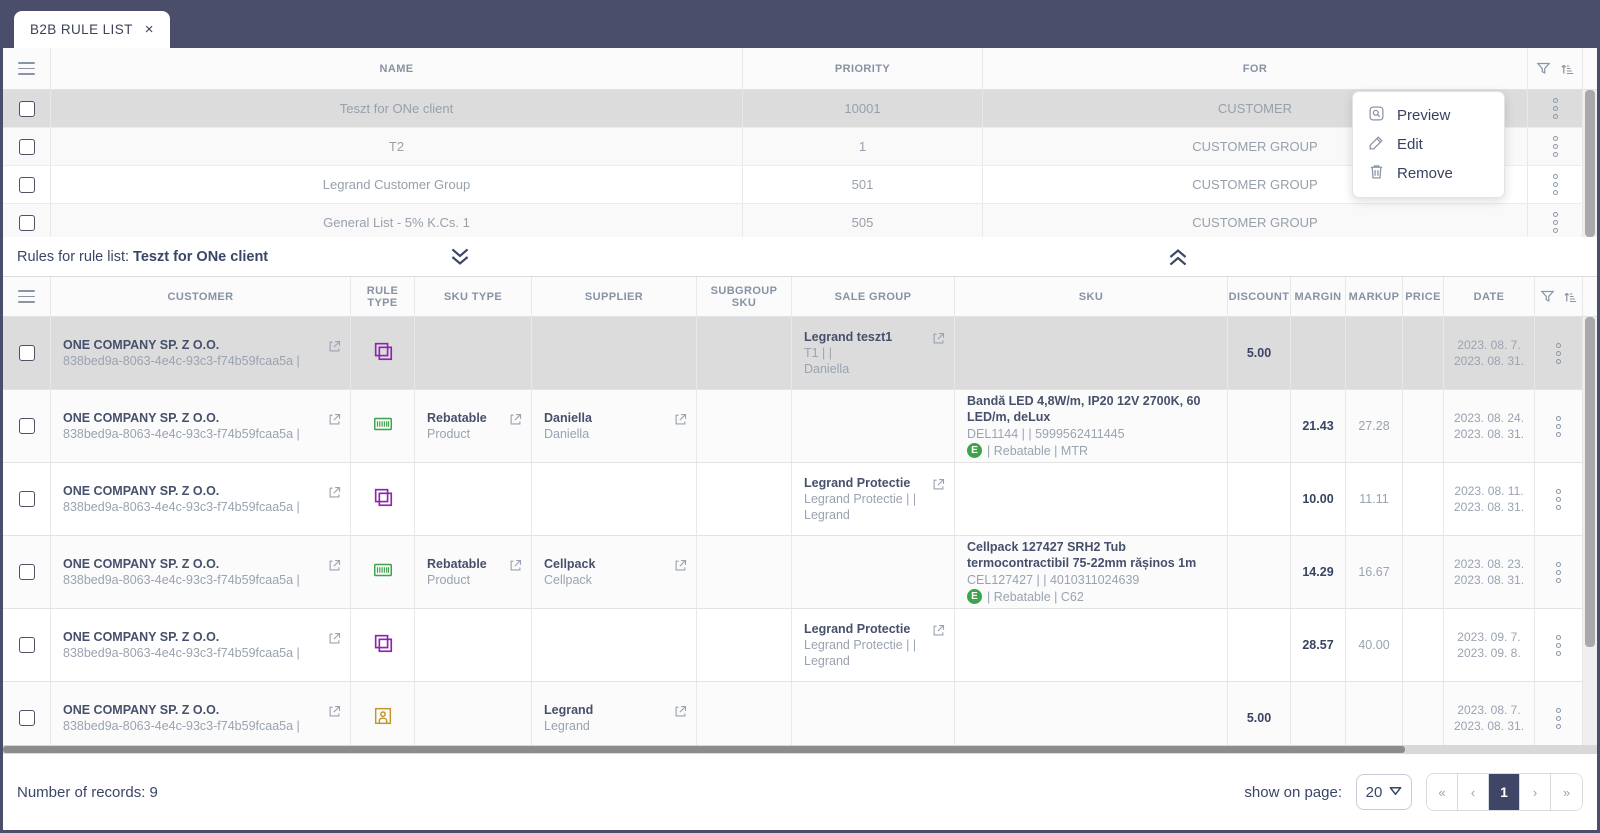  I want to click on column-header-markup: MARKUP, so click(1374, 296).